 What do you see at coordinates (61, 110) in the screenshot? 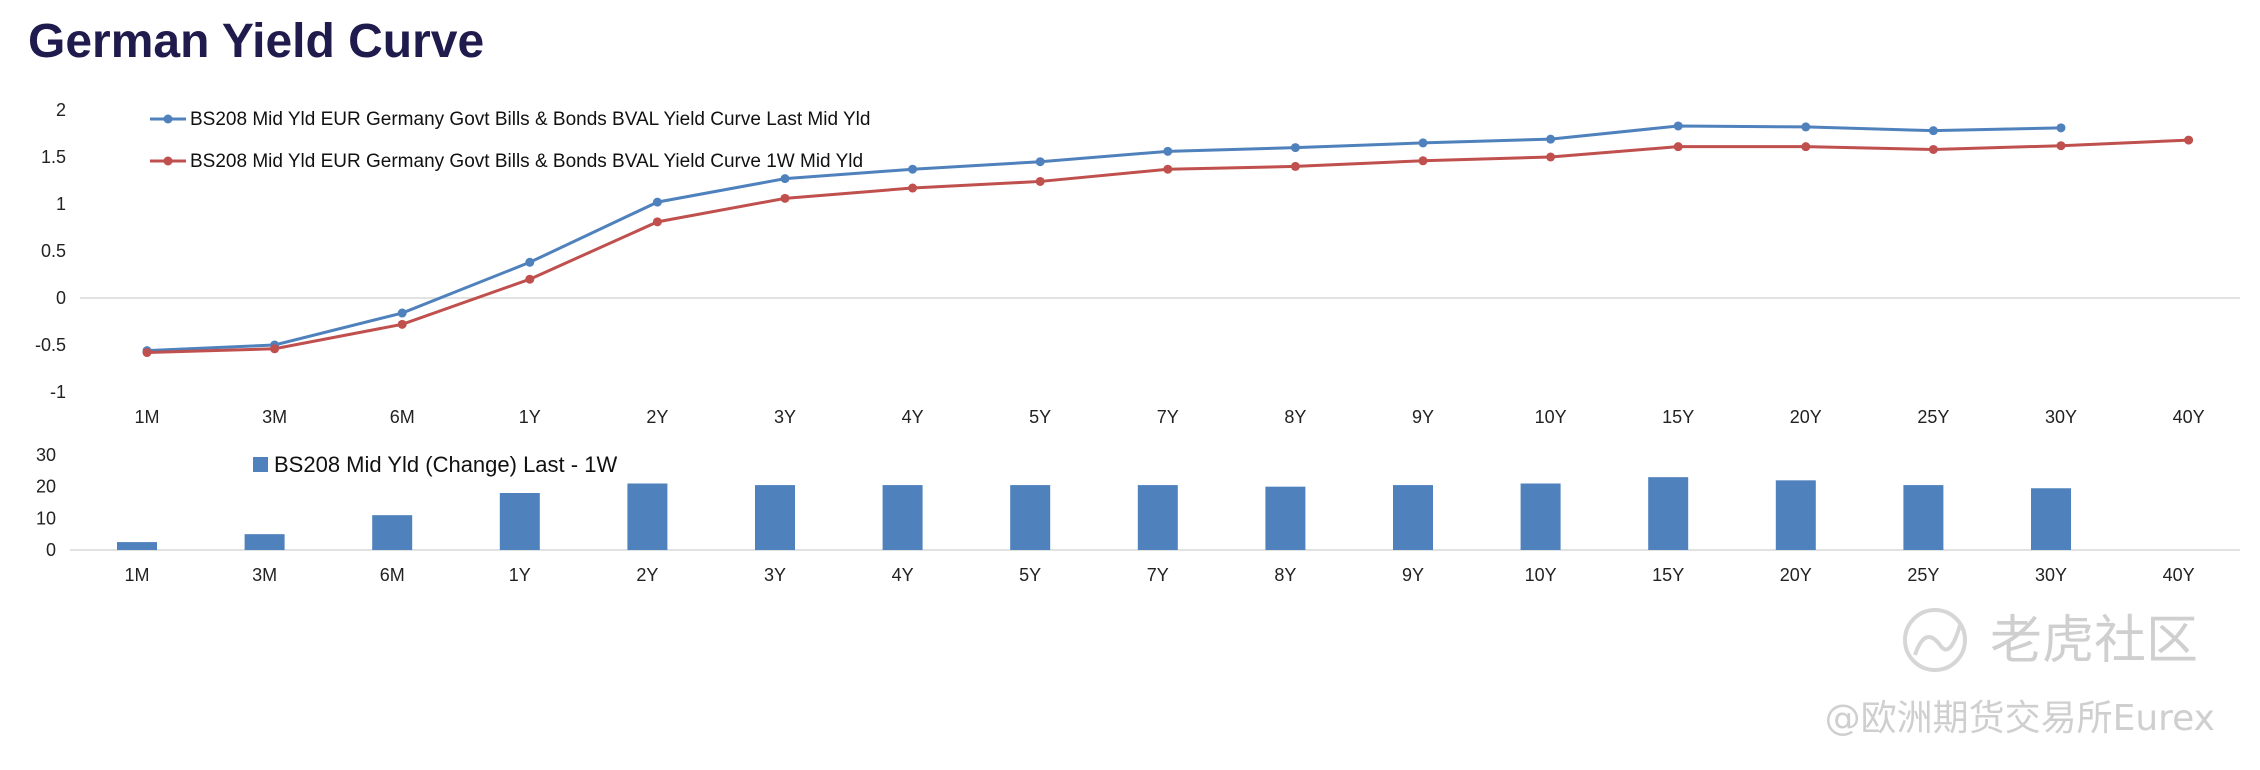
I see `y-tick-label: 2` at bounding box center [61, 110].